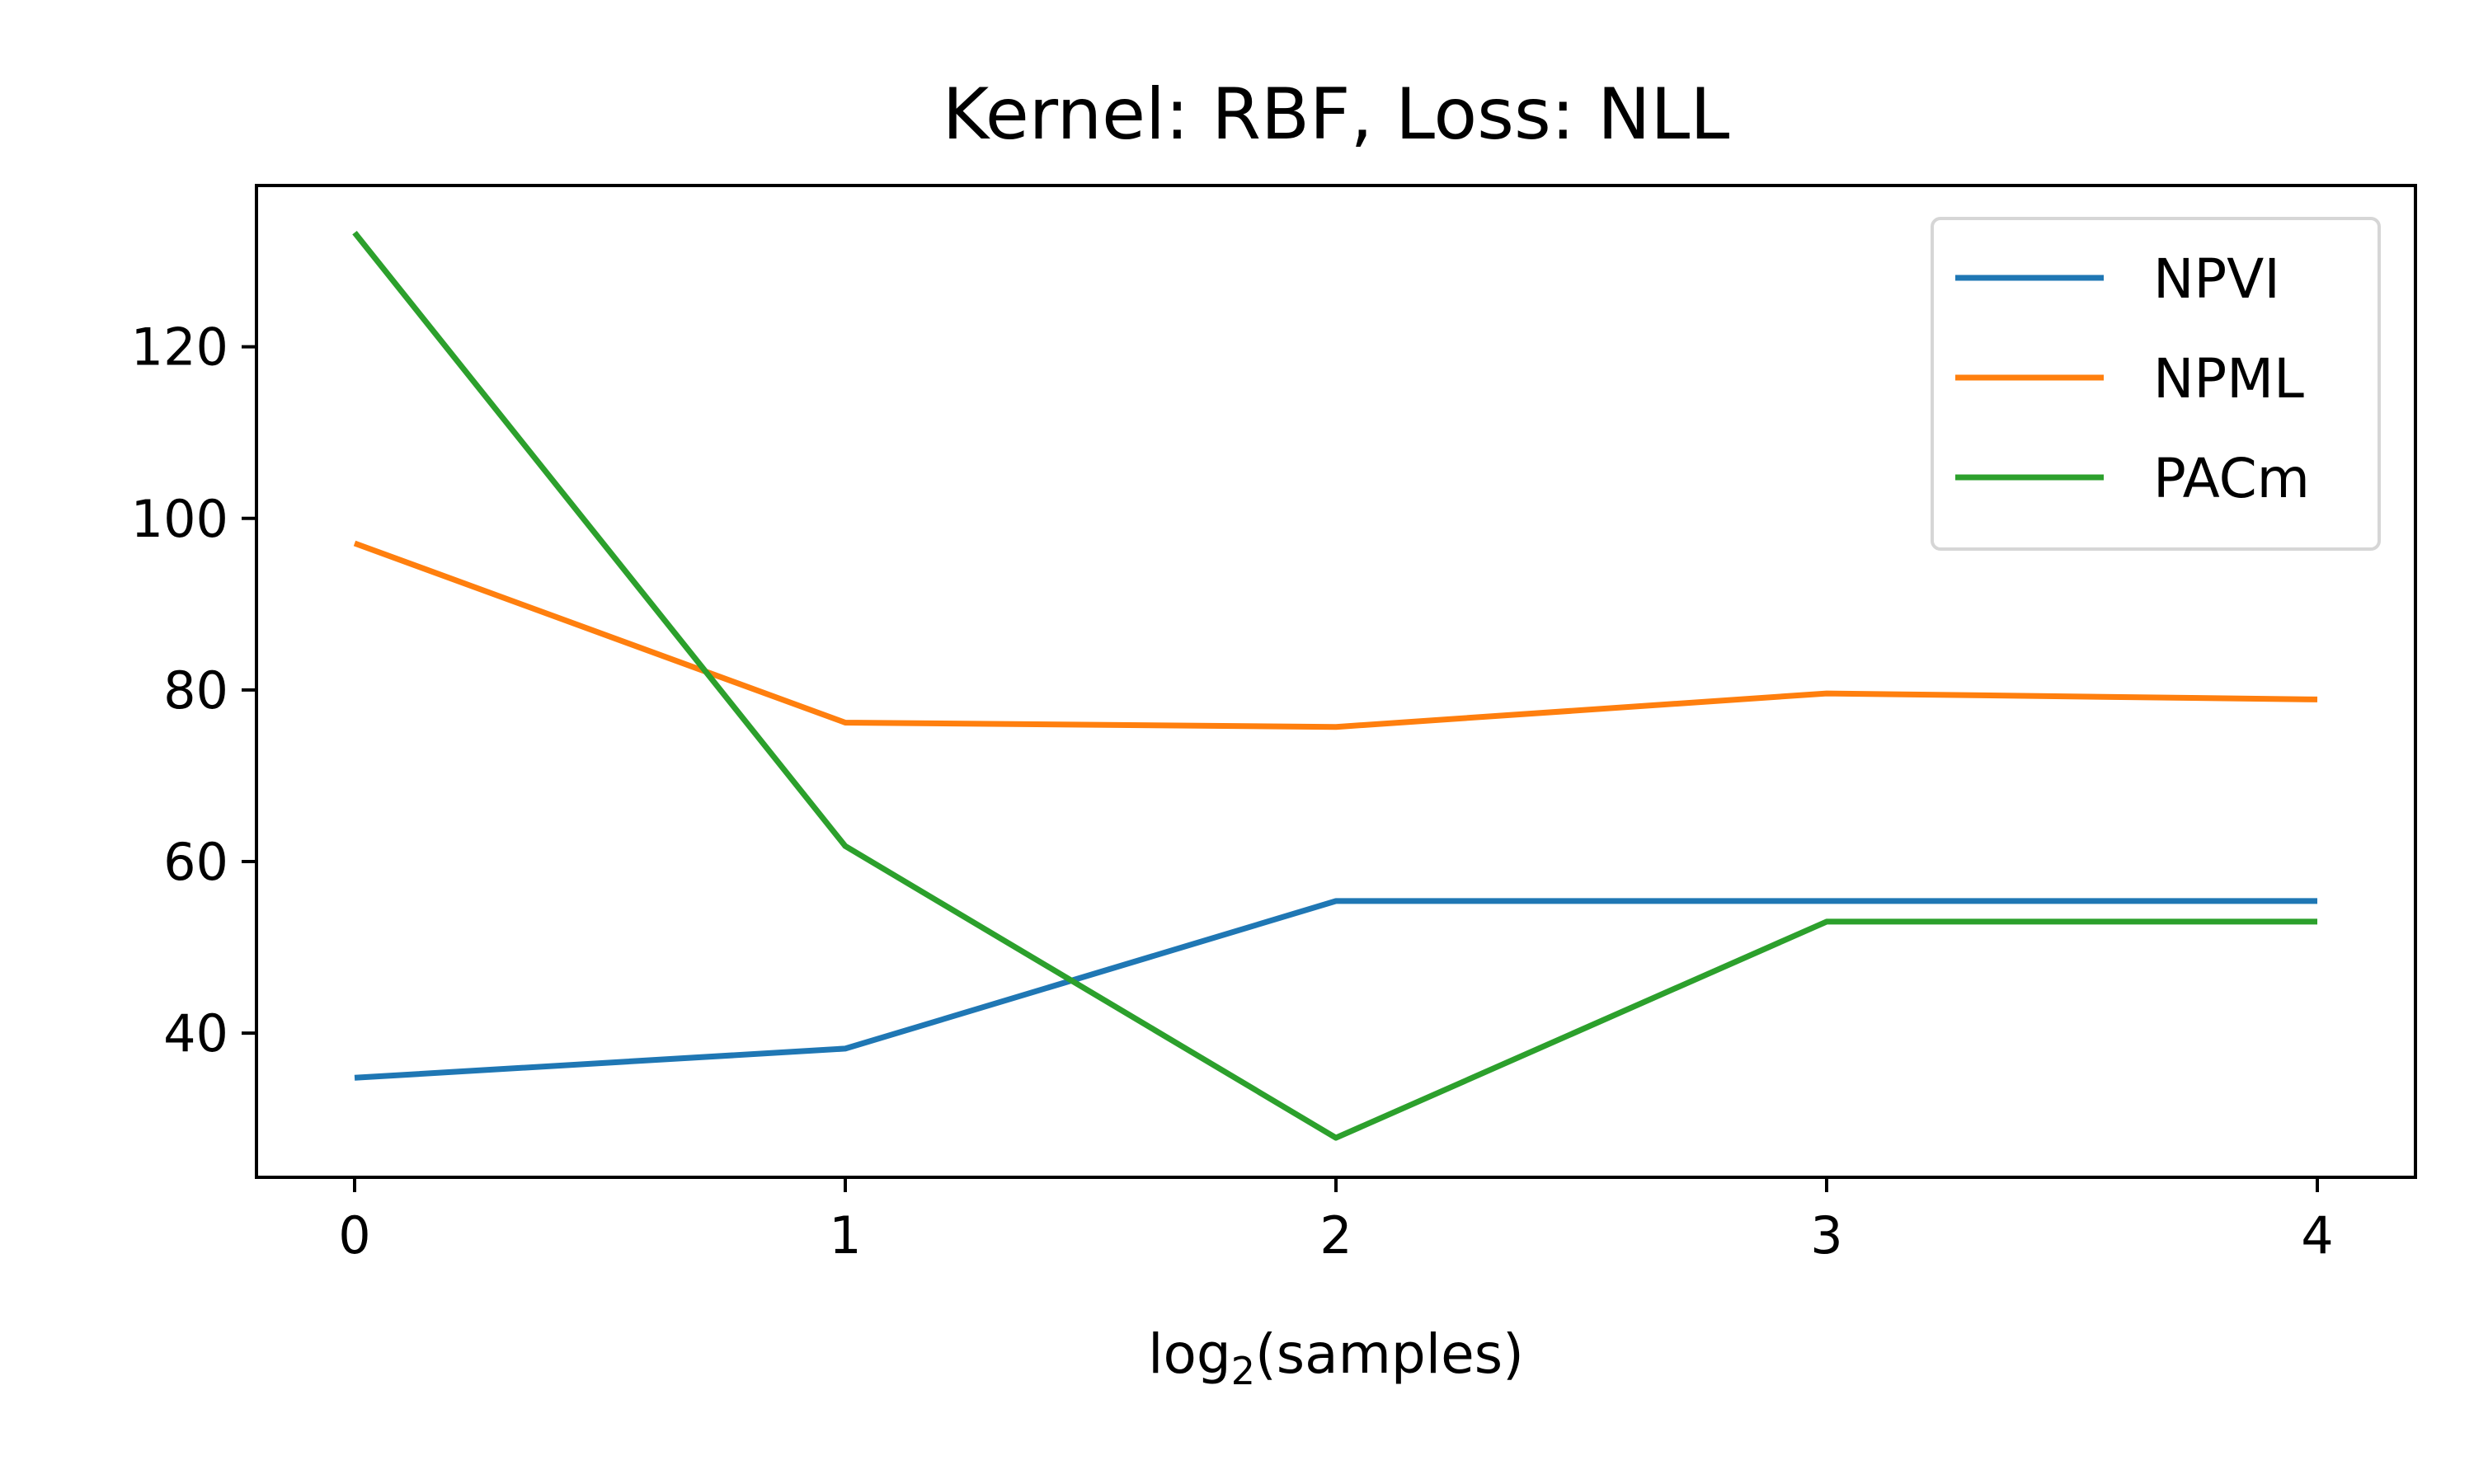  Describe the element at coordinates (179, 347) in the screenshot. I see `y-tick-label: 120` at that location.